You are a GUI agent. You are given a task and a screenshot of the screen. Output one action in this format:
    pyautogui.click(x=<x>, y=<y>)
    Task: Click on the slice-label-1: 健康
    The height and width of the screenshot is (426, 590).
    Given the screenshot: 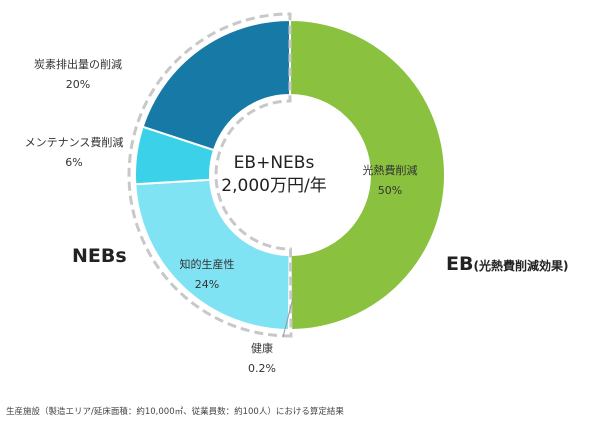 What is the action you would take?
    pyautogui.click(x=262, y=348)
    